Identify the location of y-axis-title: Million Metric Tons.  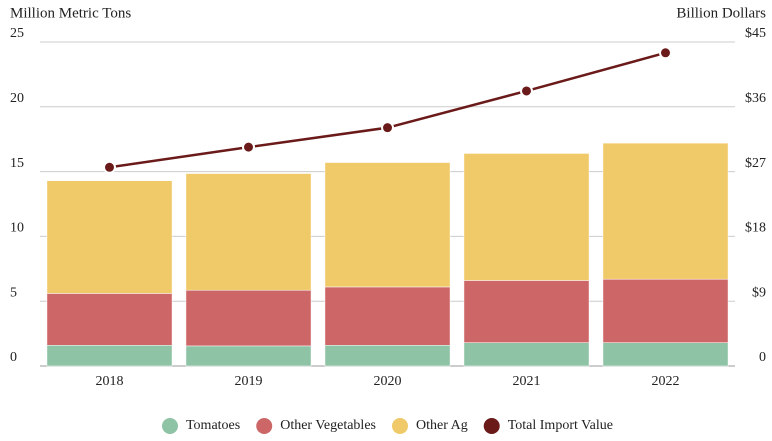
(70, 13).